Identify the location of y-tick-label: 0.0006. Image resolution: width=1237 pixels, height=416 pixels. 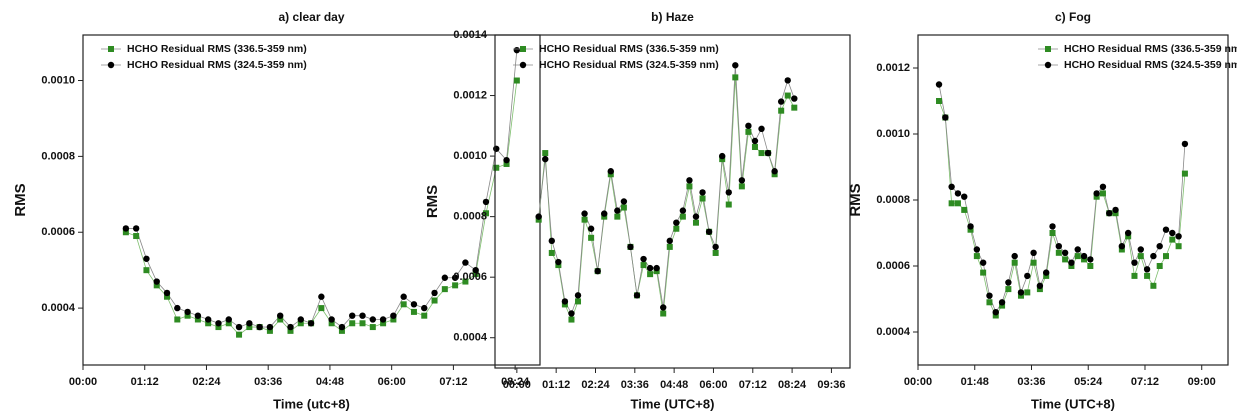
(470, 277).